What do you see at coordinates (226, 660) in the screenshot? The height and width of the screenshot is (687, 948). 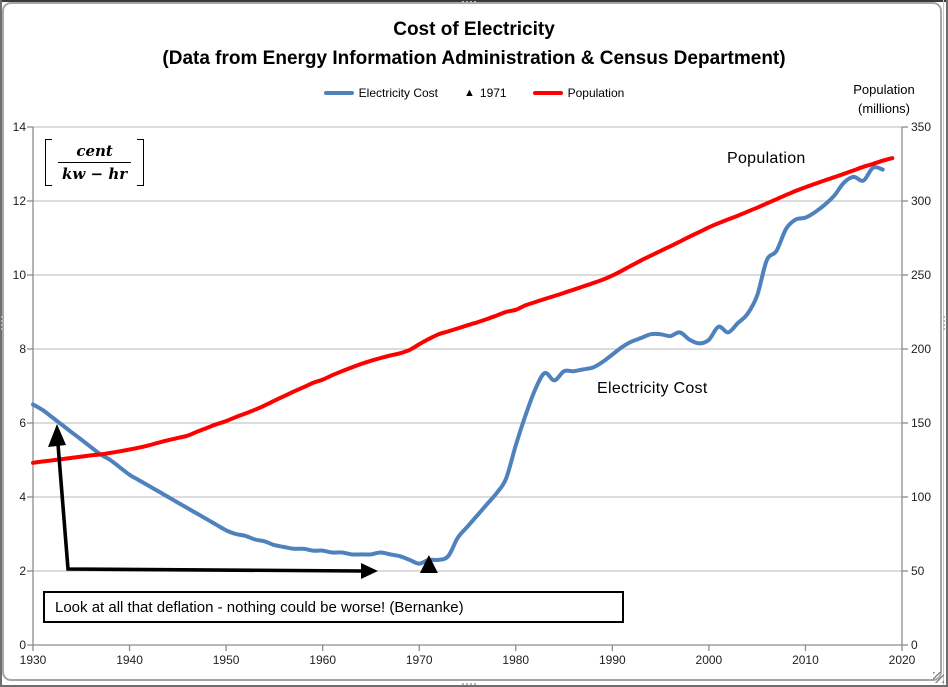 I see `x-axis-label-1950: 1950` at bounding box center [226, 660].